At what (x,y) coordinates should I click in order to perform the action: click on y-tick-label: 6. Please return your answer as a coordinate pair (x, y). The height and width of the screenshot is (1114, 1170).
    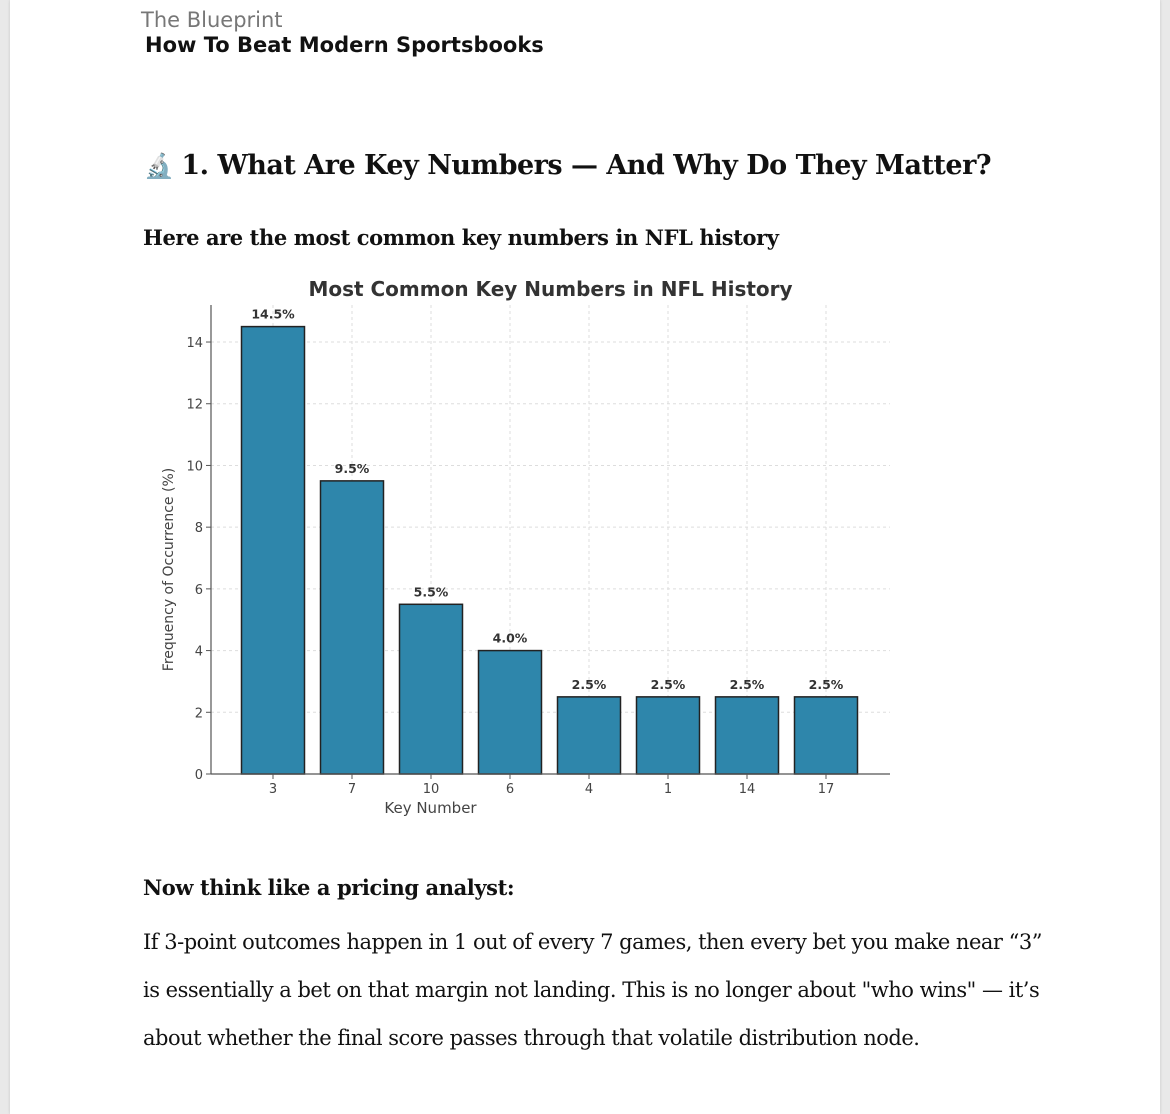
    Looking at the image, I should click on (199, 590).